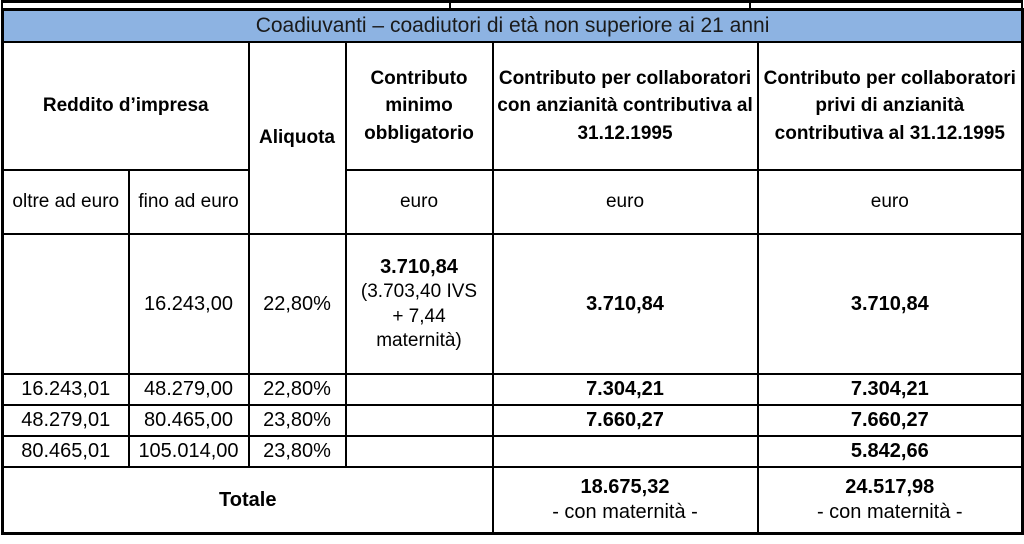 Image resolution: width=1024 pixels, height=544 pixels. What do you see at coordinates (419, 106) in the screenshot?
I see `header-contributo-minimo: Contributo minimo obbligatorio` at bounding box center [419, 106].